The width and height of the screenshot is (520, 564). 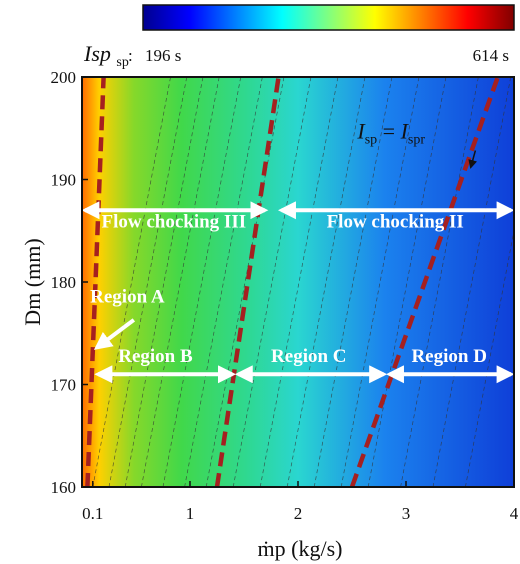 I want to click on annotation-label: Region A, so click(x=127, y=297).